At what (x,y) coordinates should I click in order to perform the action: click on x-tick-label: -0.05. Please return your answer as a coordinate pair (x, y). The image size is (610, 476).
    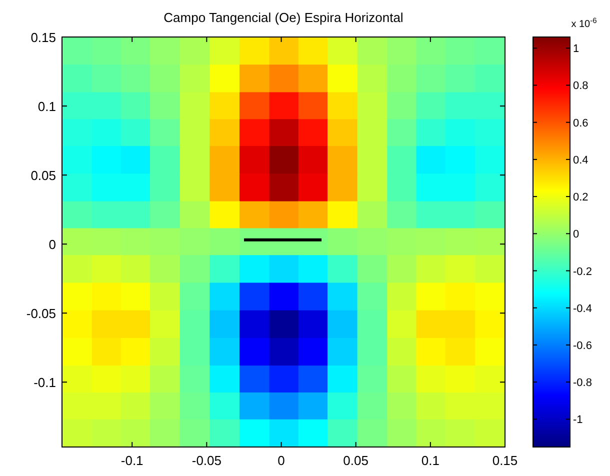
    Looking at the image, I should click on (207, 460).